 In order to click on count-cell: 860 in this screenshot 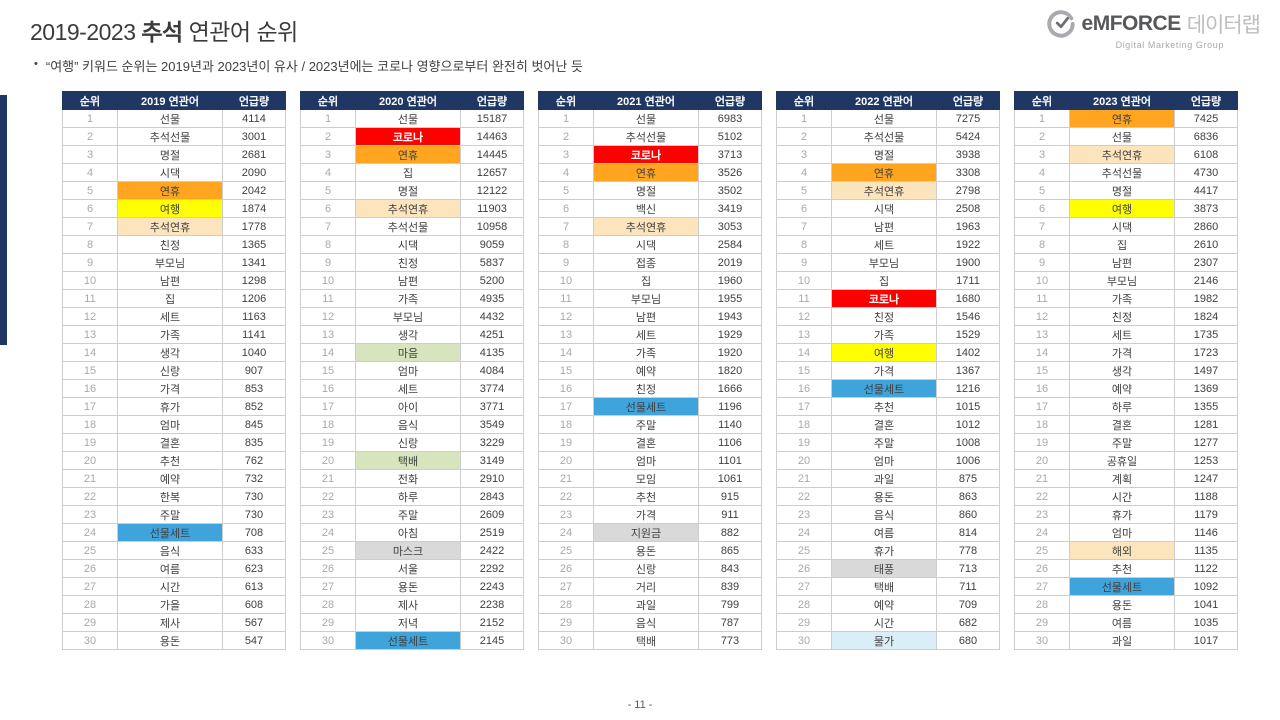, I will do `click(968, 514)`.